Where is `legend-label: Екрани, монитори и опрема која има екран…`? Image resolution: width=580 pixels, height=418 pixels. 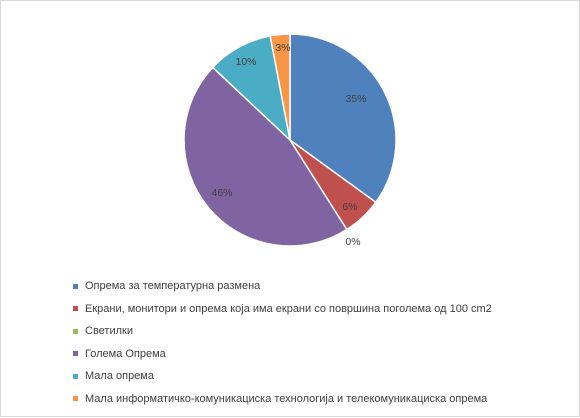 legend-label: Екрани, монитори и опрема која има екран… is located at coordinates (288, 308).